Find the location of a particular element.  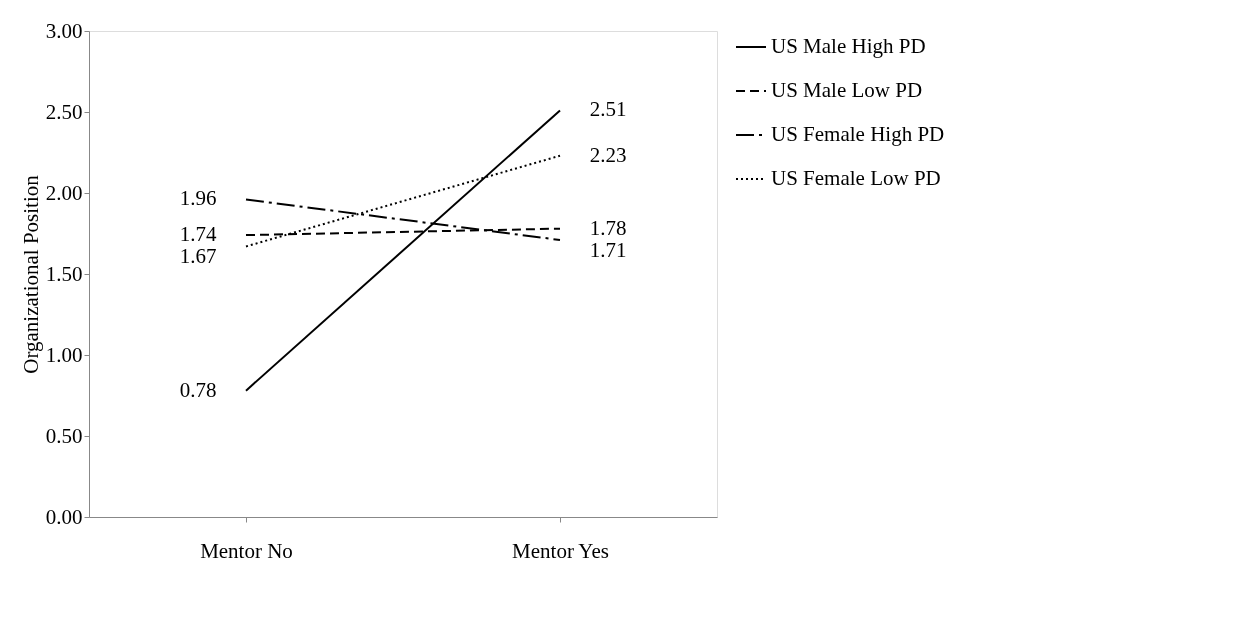

legend-label: US Male Low PD is located at coordinates (847, 90).